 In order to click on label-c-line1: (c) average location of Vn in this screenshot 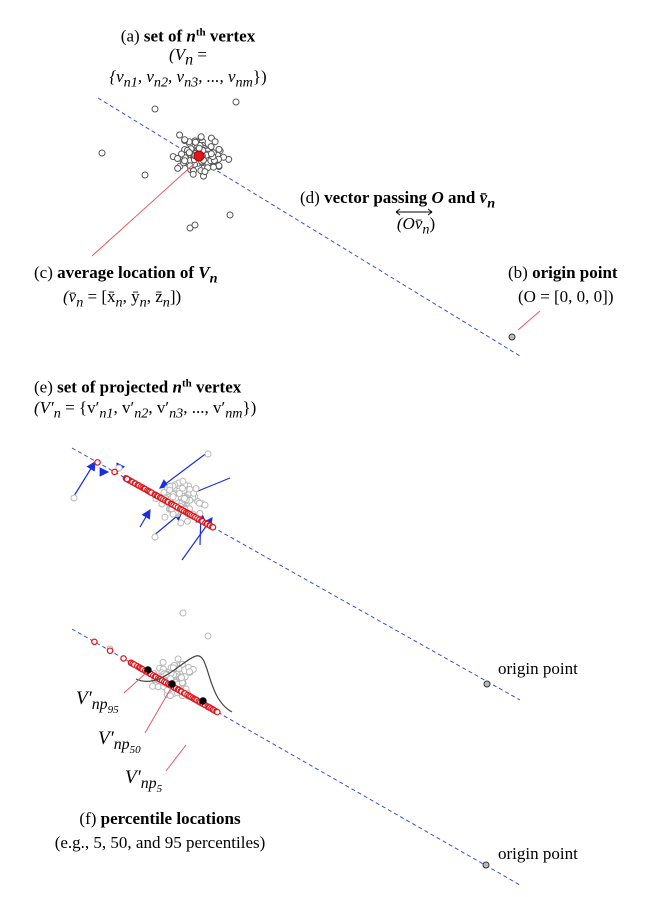, I will do `click(126, 275)`.